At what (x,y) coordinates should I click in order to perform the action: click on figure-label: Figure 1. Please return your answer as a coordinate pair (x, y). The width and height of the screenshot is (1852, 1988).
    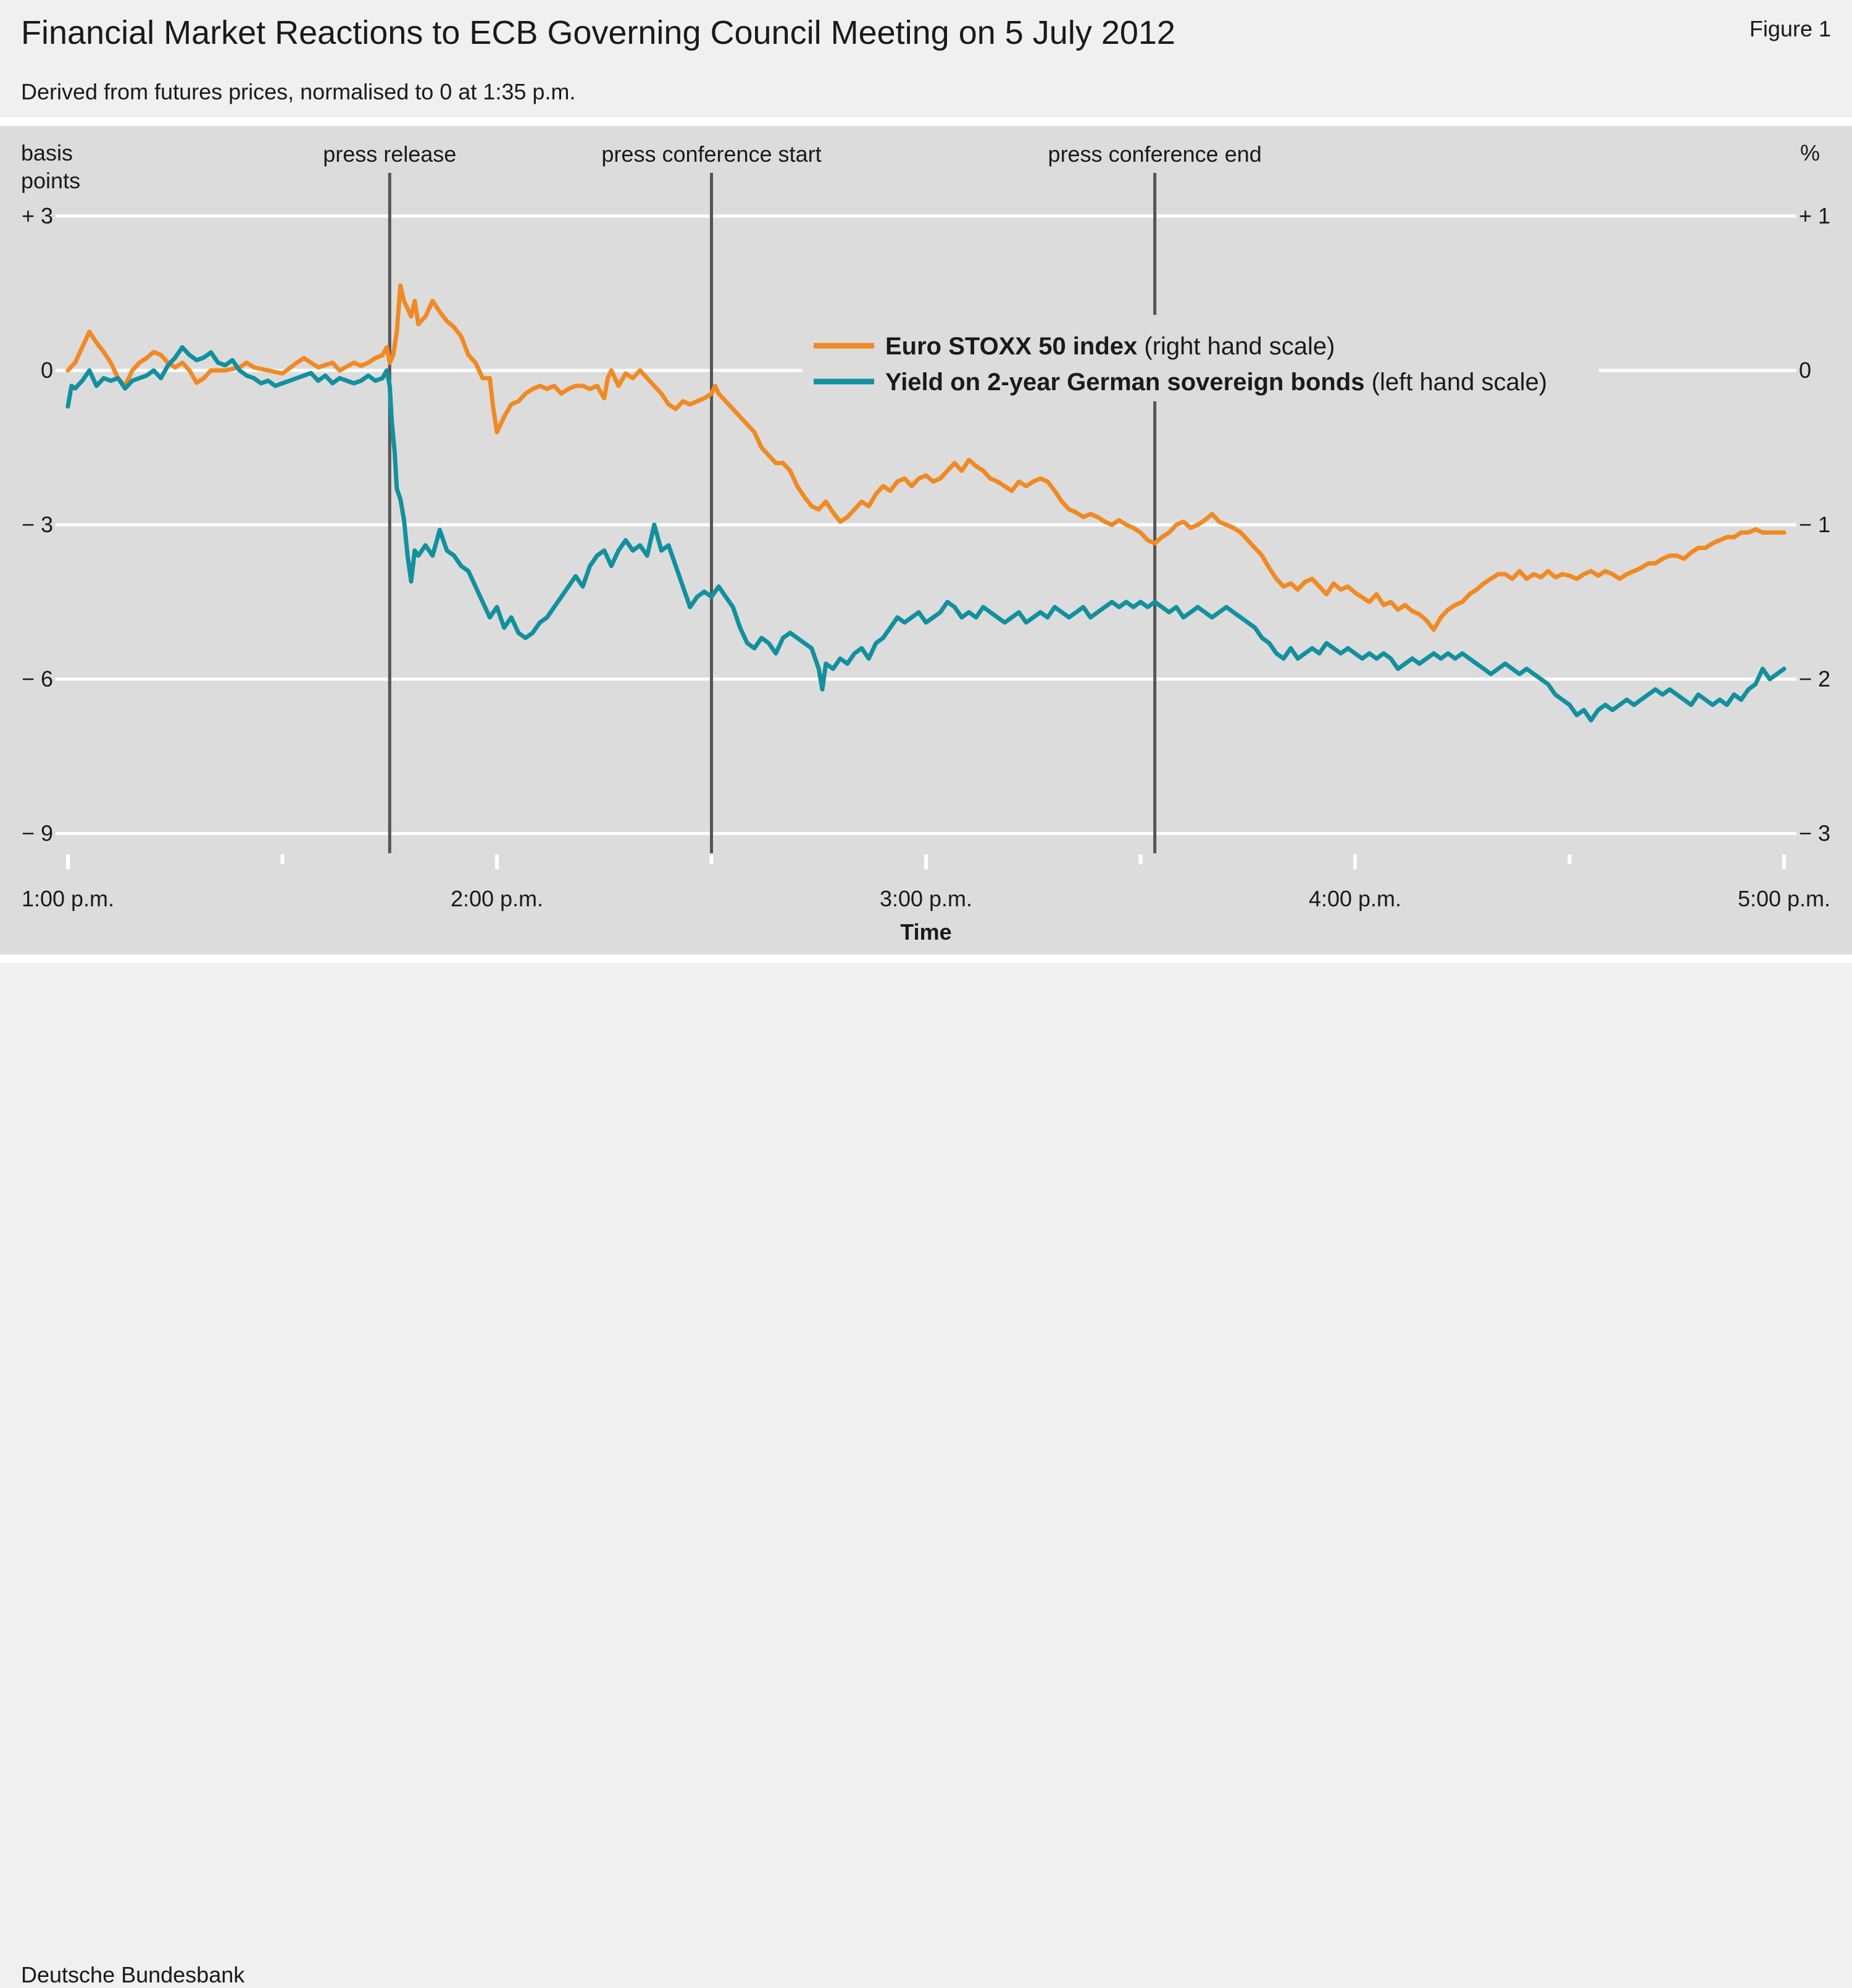
    Looking at the image, I should click on (1790, 29).